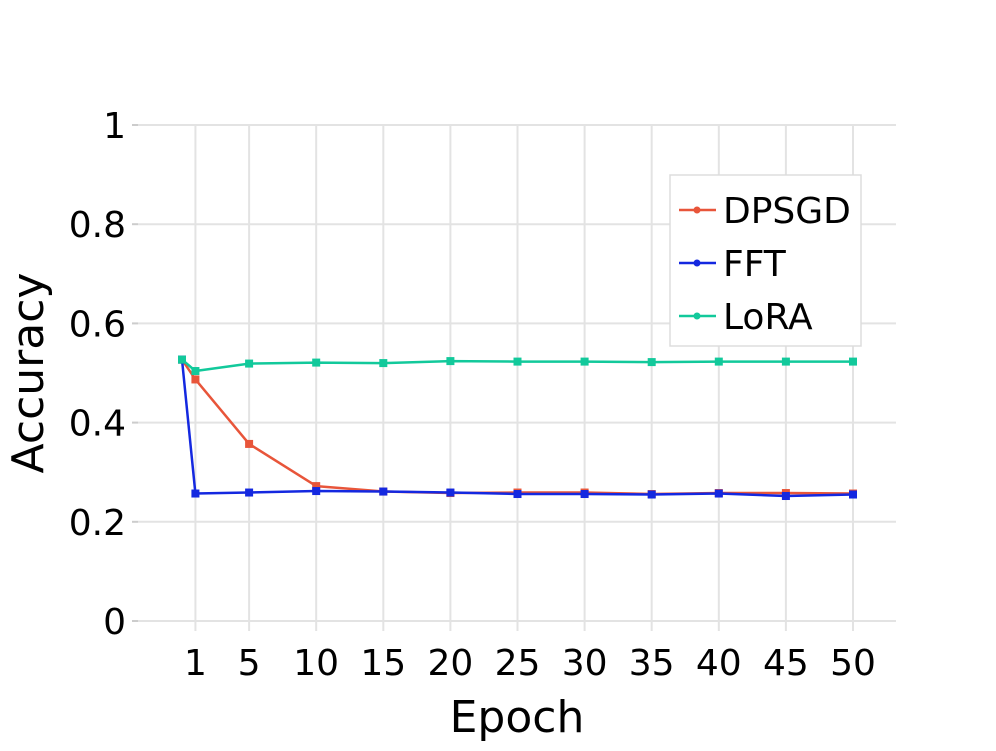  I want to click on x-tick-label: 30, so click(585, 663).